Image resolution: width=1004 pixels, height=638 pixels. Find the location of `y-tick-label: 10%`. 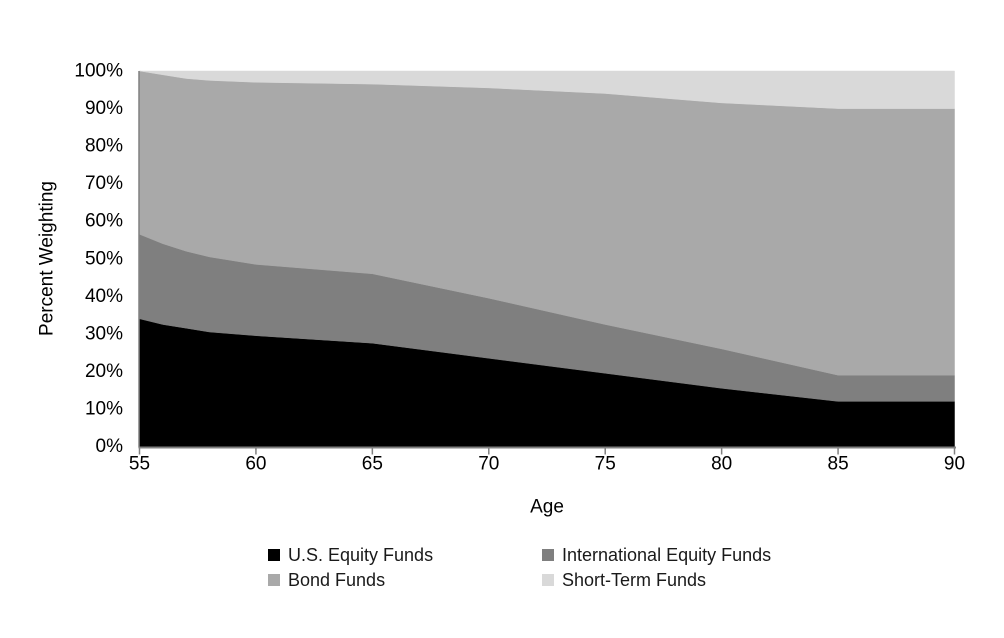

y-tick-label: 10% is located at coordinates (104, 408).